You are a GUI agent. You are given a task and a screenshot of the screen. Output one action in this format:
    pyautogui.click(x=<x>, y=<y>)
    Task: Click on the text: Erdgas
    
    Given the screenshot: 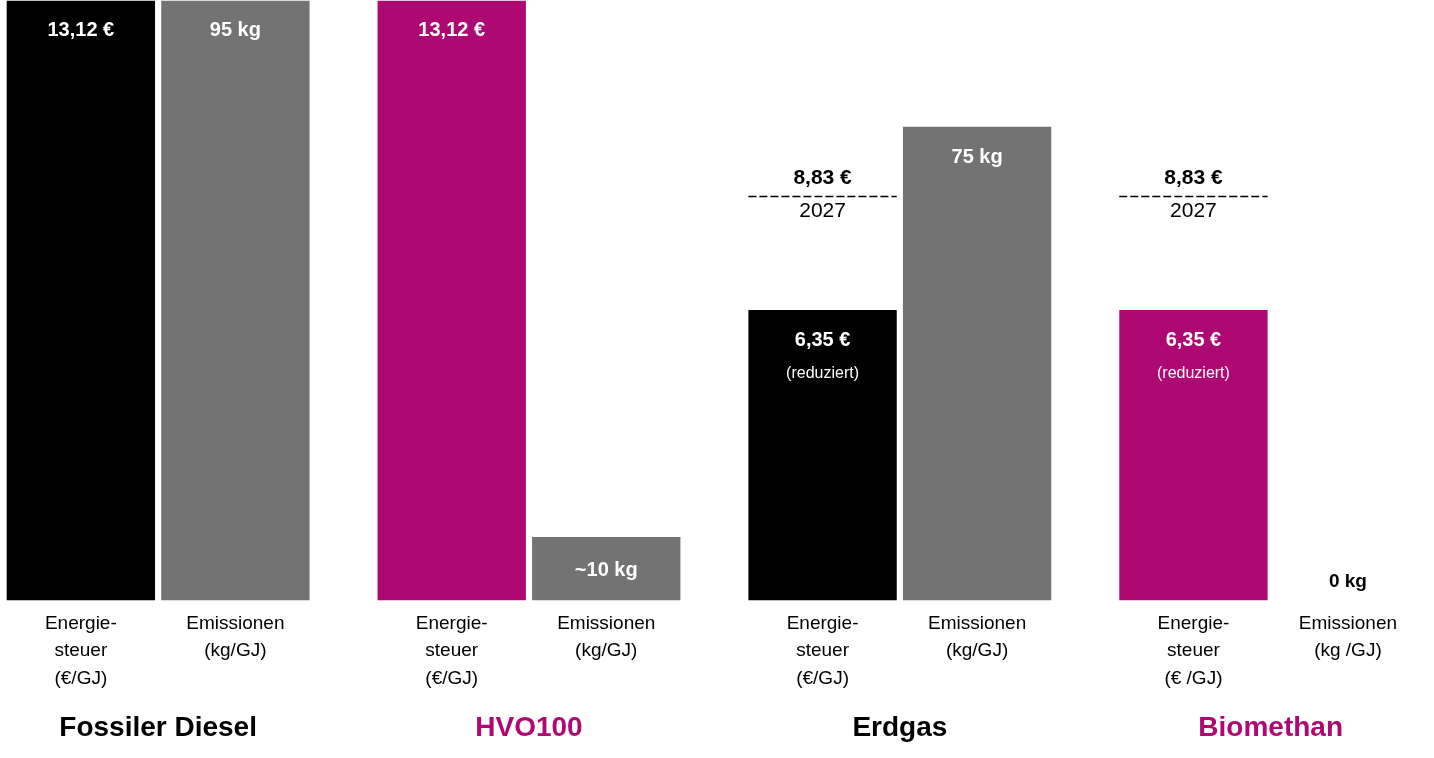 What is the action you would take?
    pyautogui.click(x=900, y=726)
    